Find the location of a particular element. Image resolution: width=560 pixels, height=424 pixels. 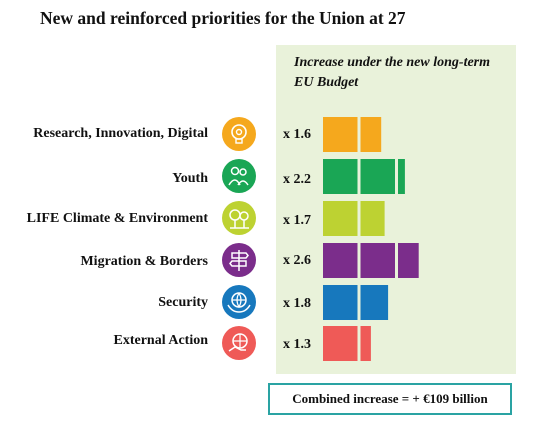

multiplier-youth: x 2.2 is located at coordinates (297, 179).